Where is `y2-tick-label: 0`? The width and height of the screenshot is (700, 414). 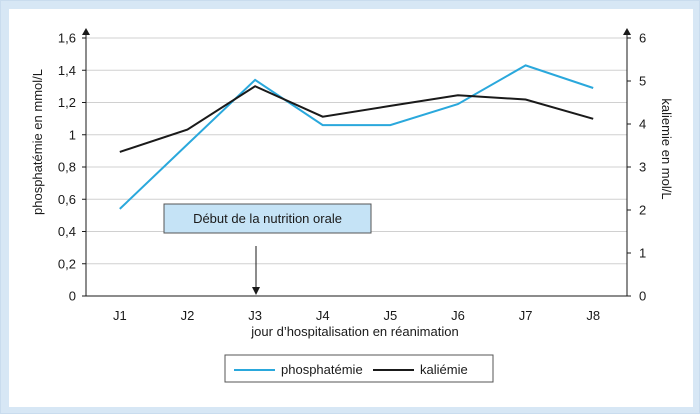
y2-tick-label: 0 is located at coordinates (642, 296).